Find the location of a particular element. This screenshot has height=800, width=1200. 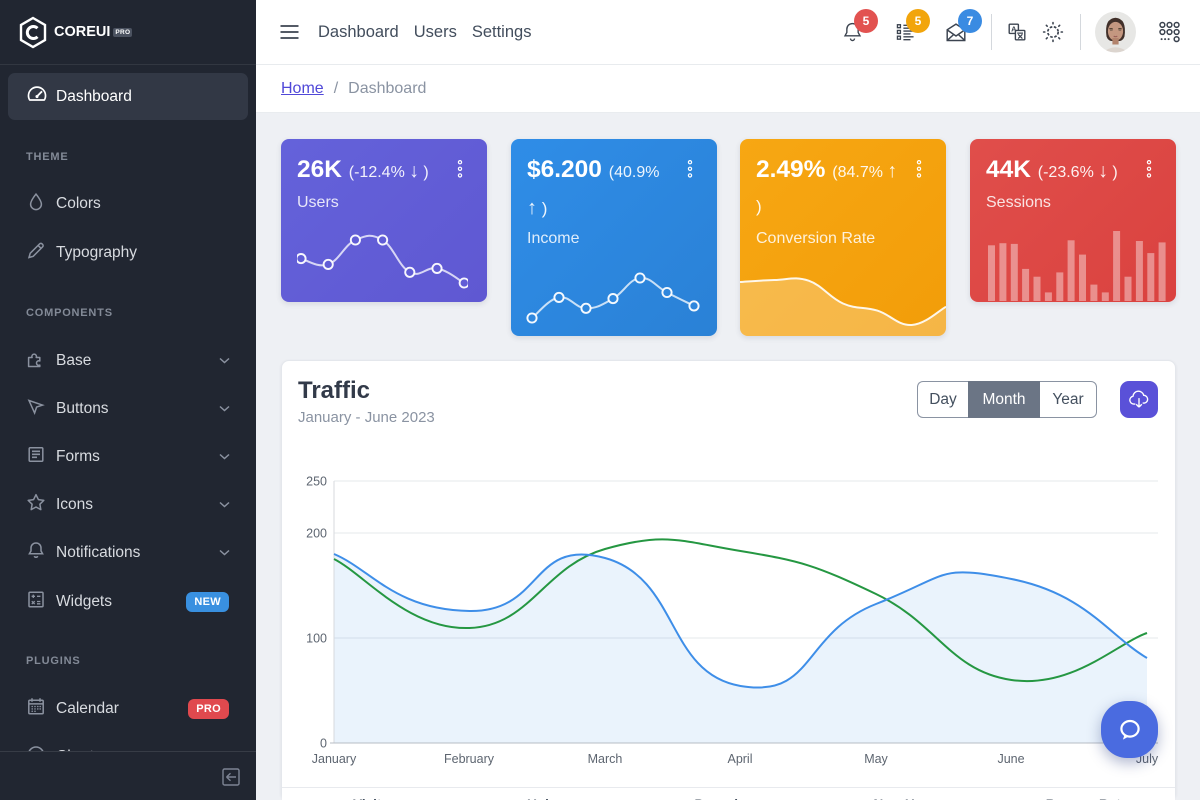

svg-text: A is located at coordinates (1014, 28).